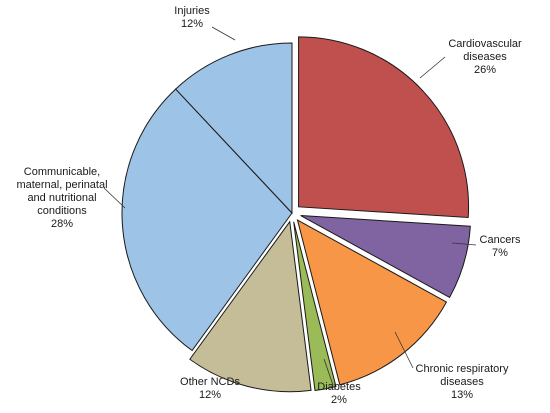 The width and height of the screenshot is (550, 413). I want to click on slice-label: Cardiovascular diseases 26%, so click(485, 57).